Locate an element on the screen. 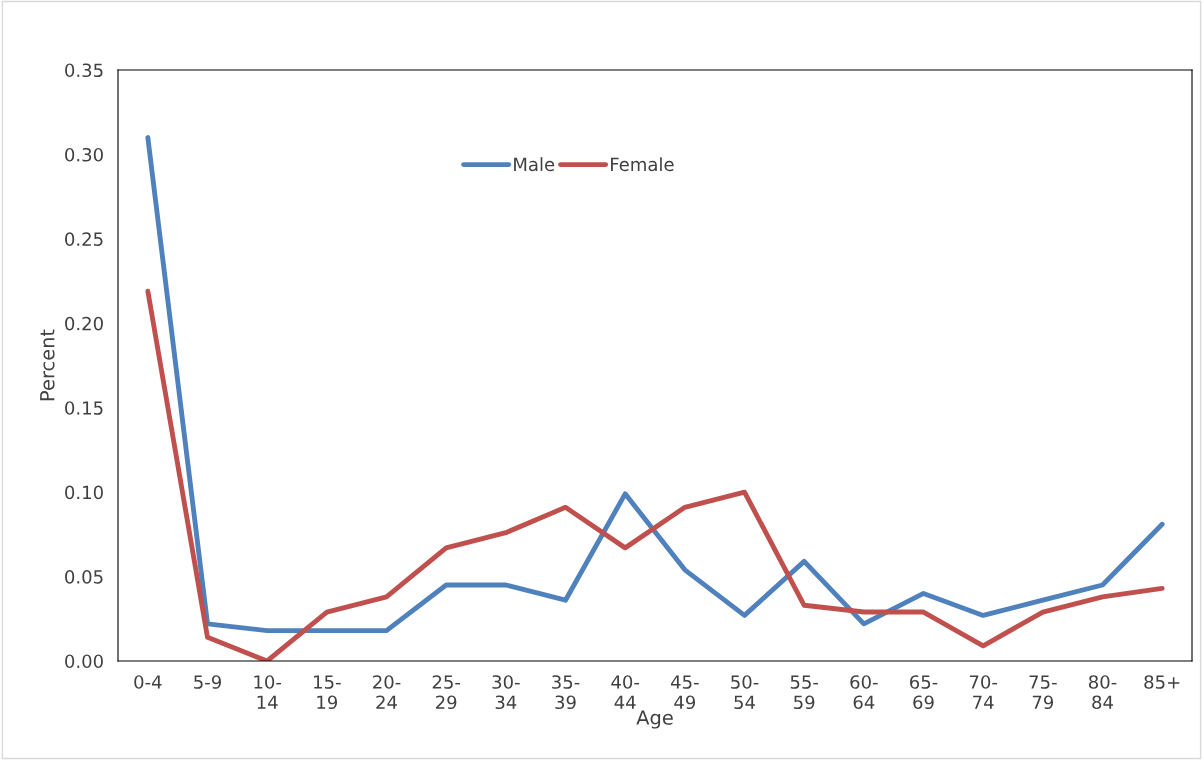 The image size is (1203, 760). x-tick-label: 70- 74 is located at coordinates (983, 692).